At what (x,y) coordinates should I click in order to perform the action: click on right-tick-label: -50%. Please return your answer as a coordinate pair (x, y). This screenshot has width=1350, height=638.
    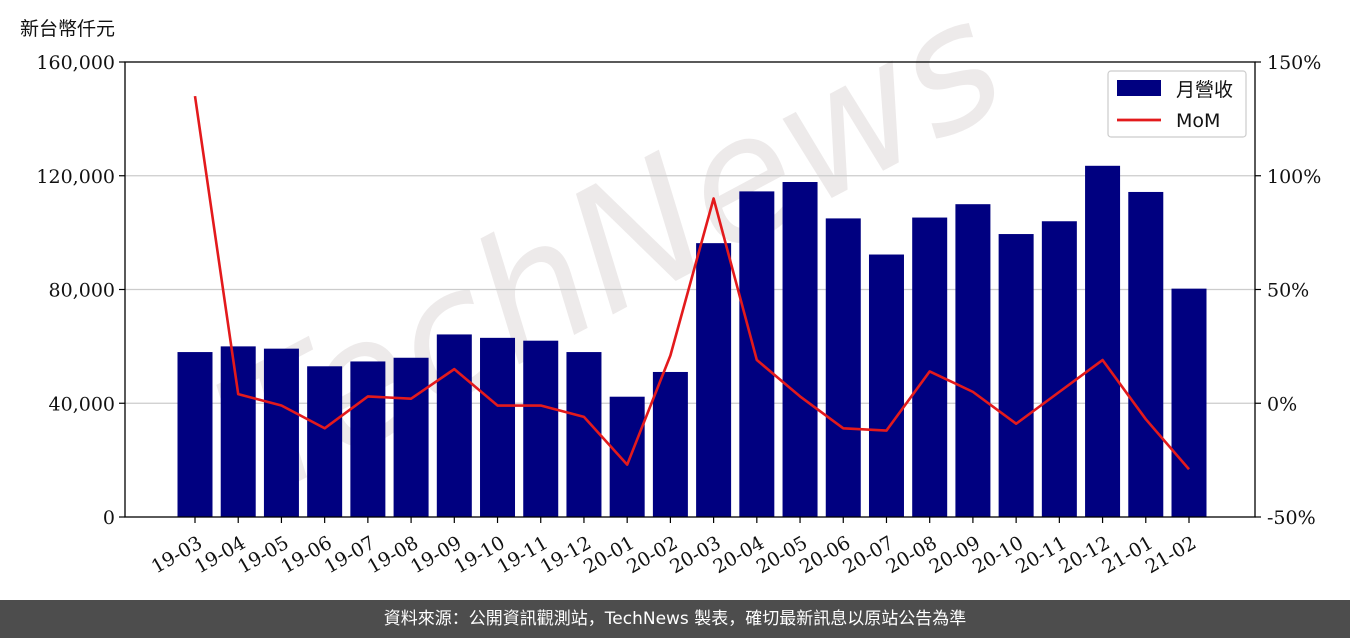
    Looking at the image, I should click on (1291, 518).